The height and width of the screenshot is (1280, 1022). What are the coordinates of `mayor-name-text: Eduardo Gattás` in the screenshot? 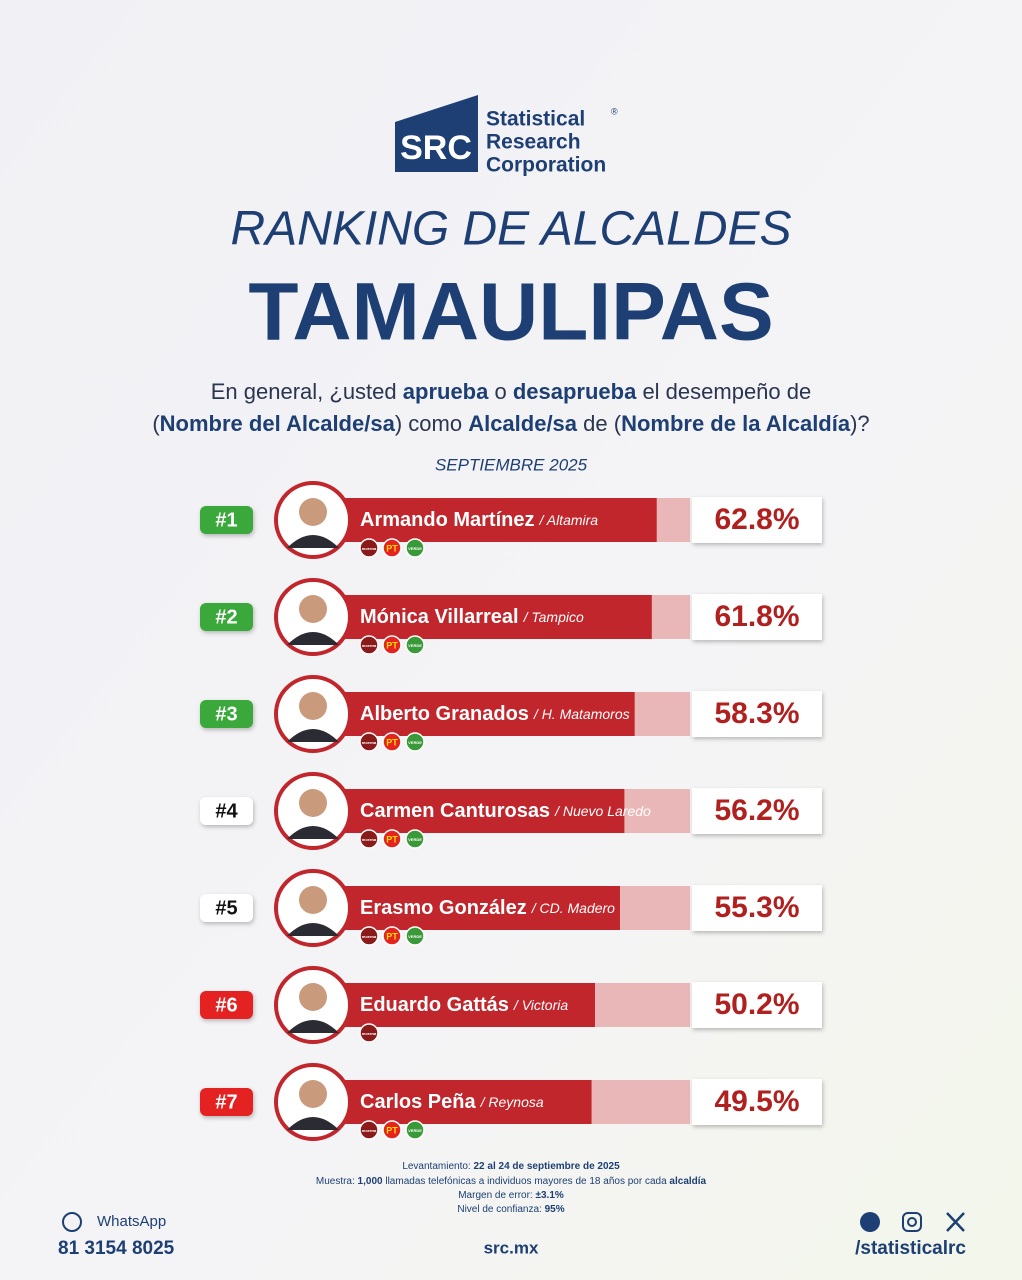 It's located at (434, 1005).